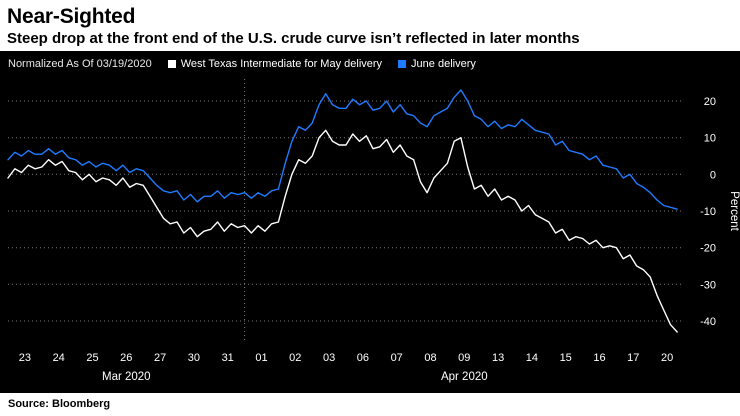 Image resolution: width=740 pixels, height=416 pixels. I want to click on x-tick-label: 07, so click(397, 358).